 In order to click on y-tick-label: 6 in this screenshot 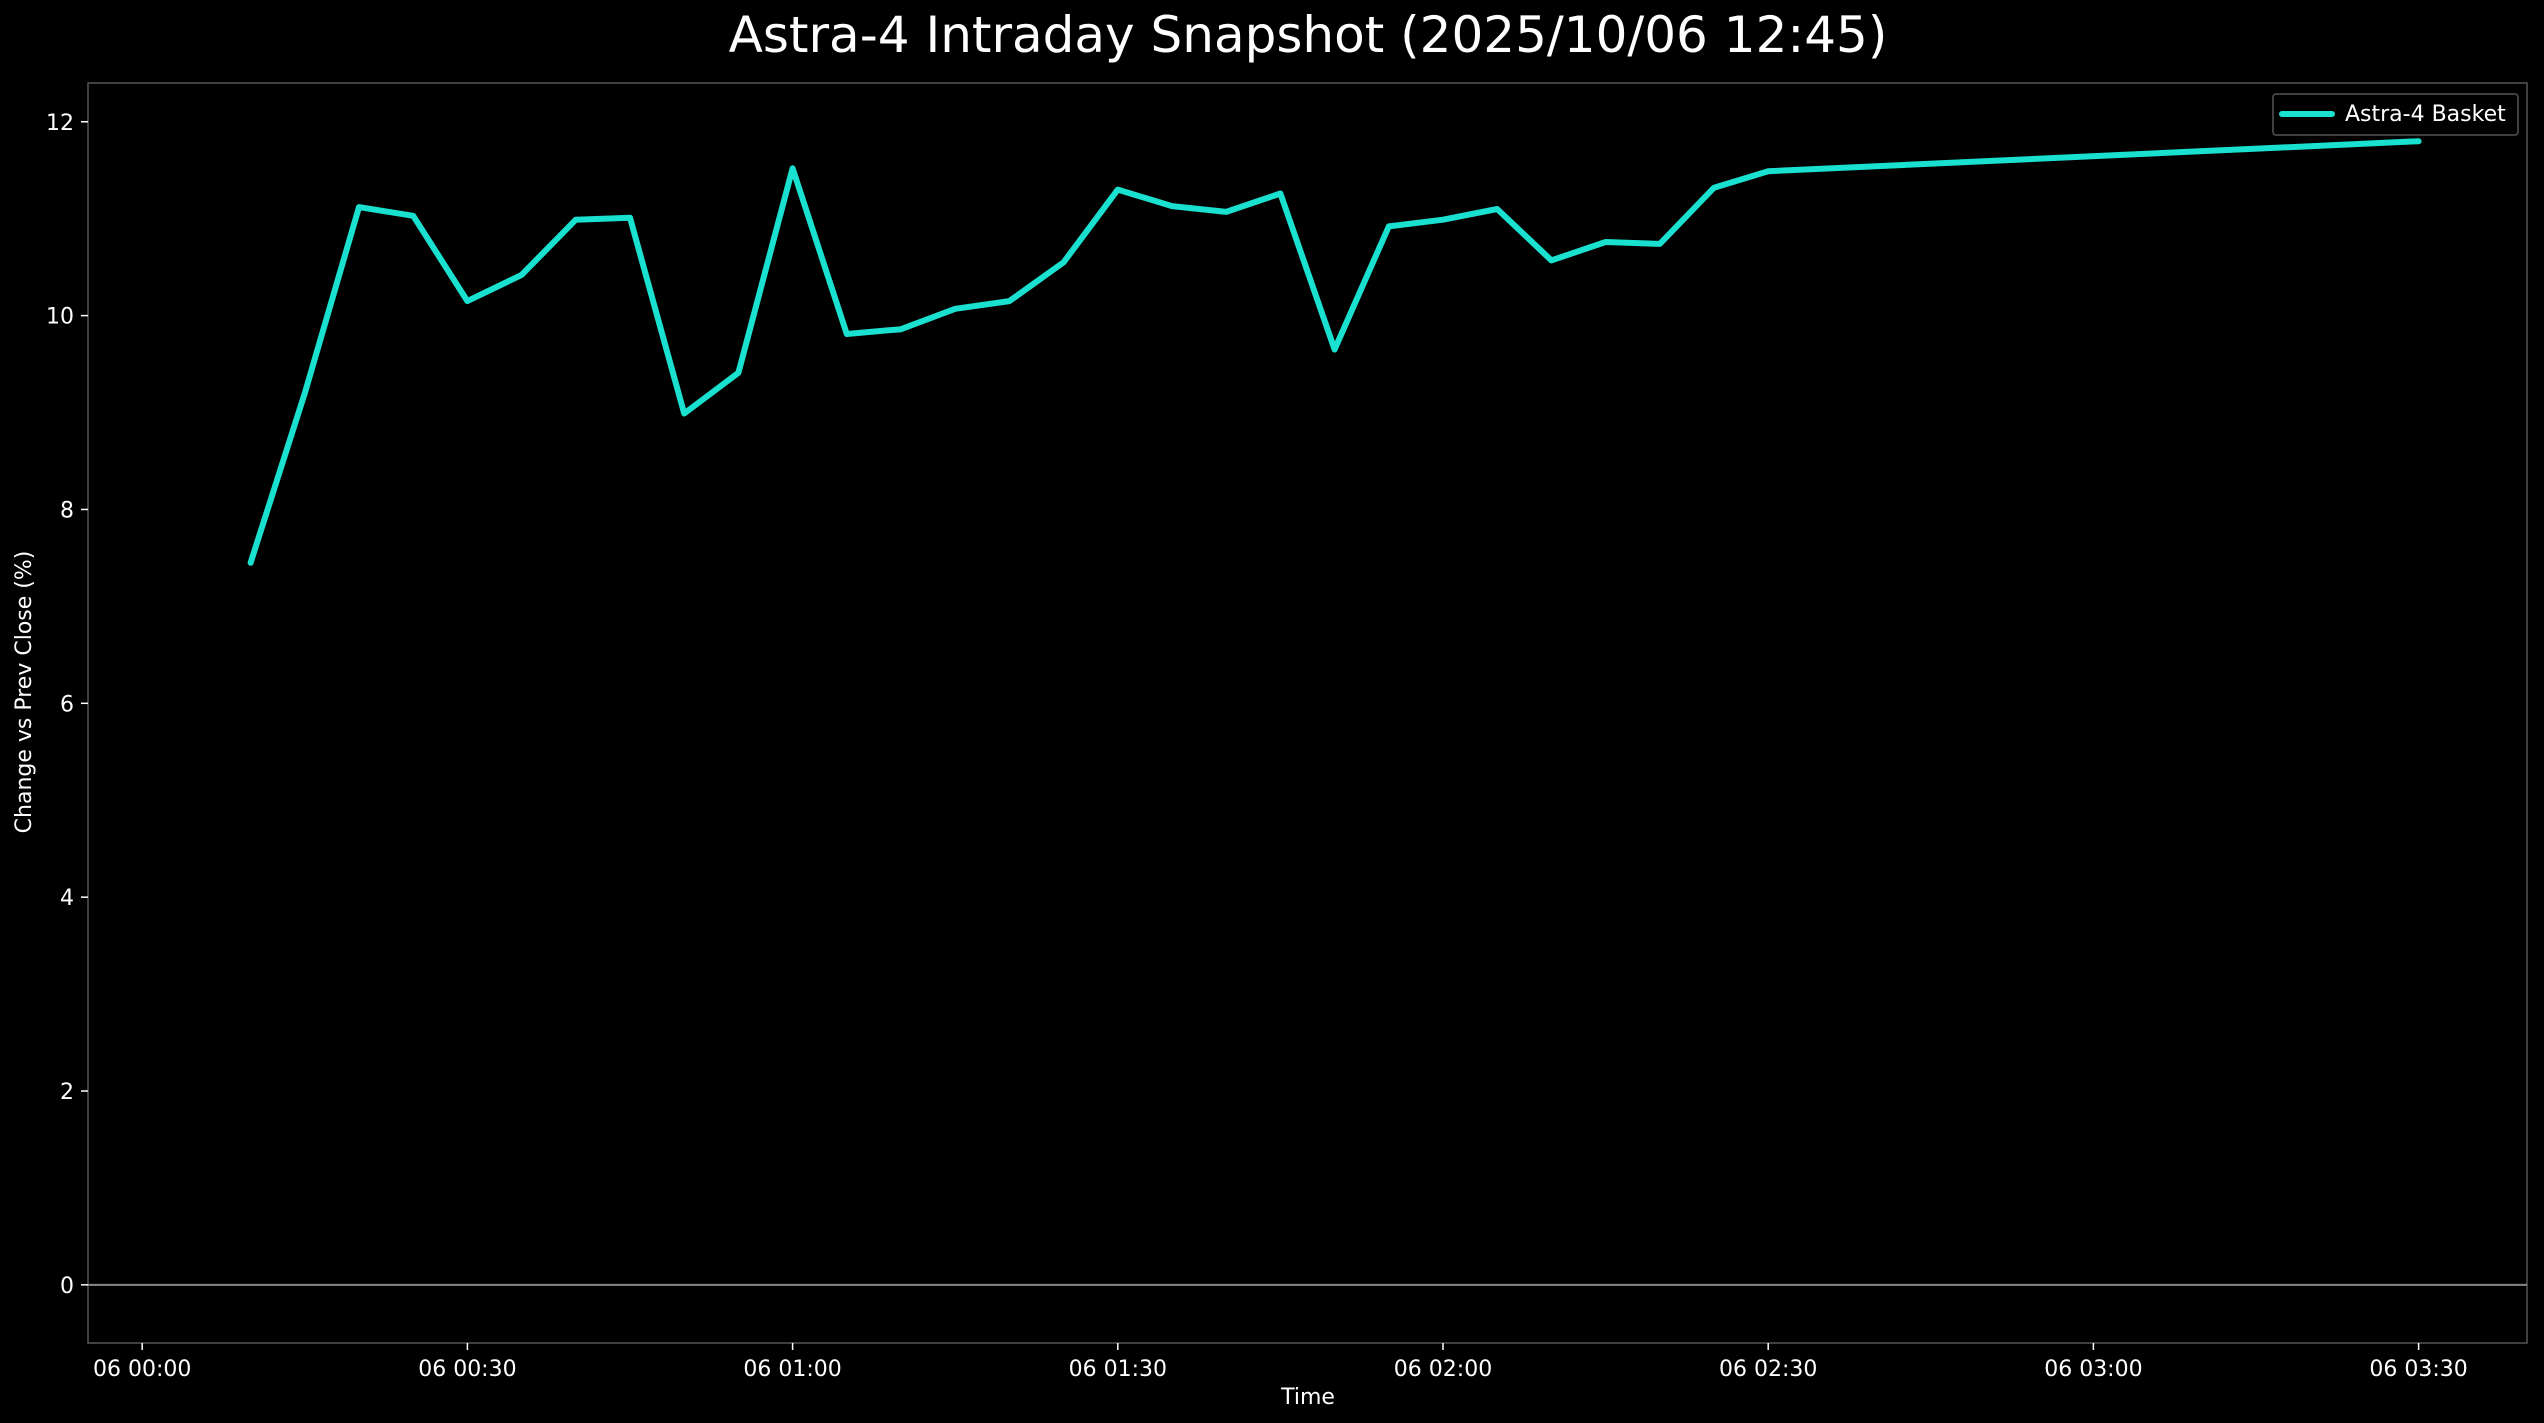, I will do `click(67, 704)`.